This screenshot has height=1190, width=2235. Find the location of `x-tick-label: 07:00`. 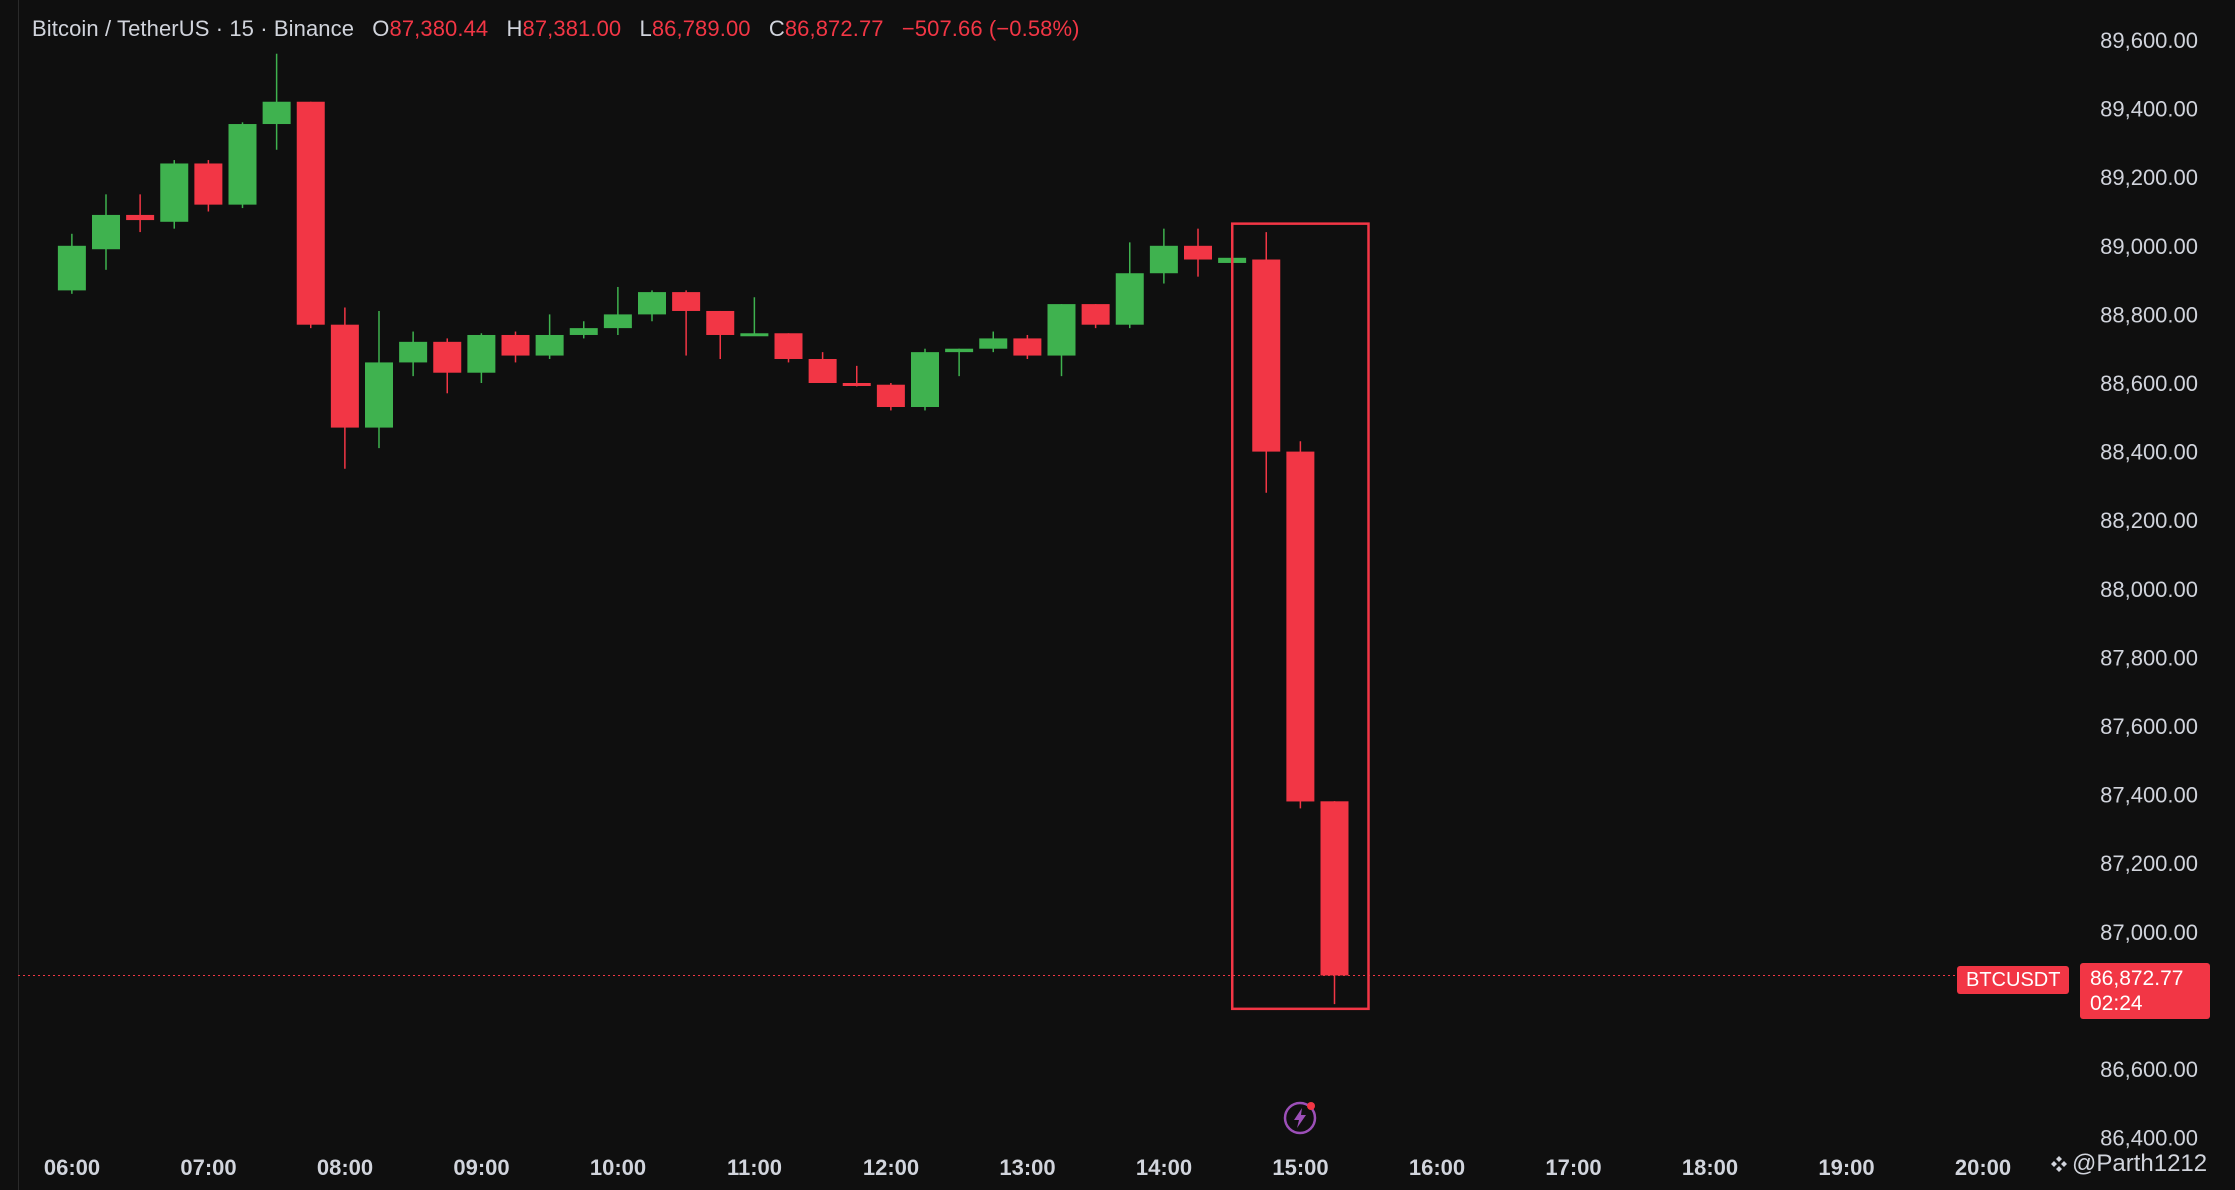

x-tick-label: 07:00 is located at coordinates (208, 1167).